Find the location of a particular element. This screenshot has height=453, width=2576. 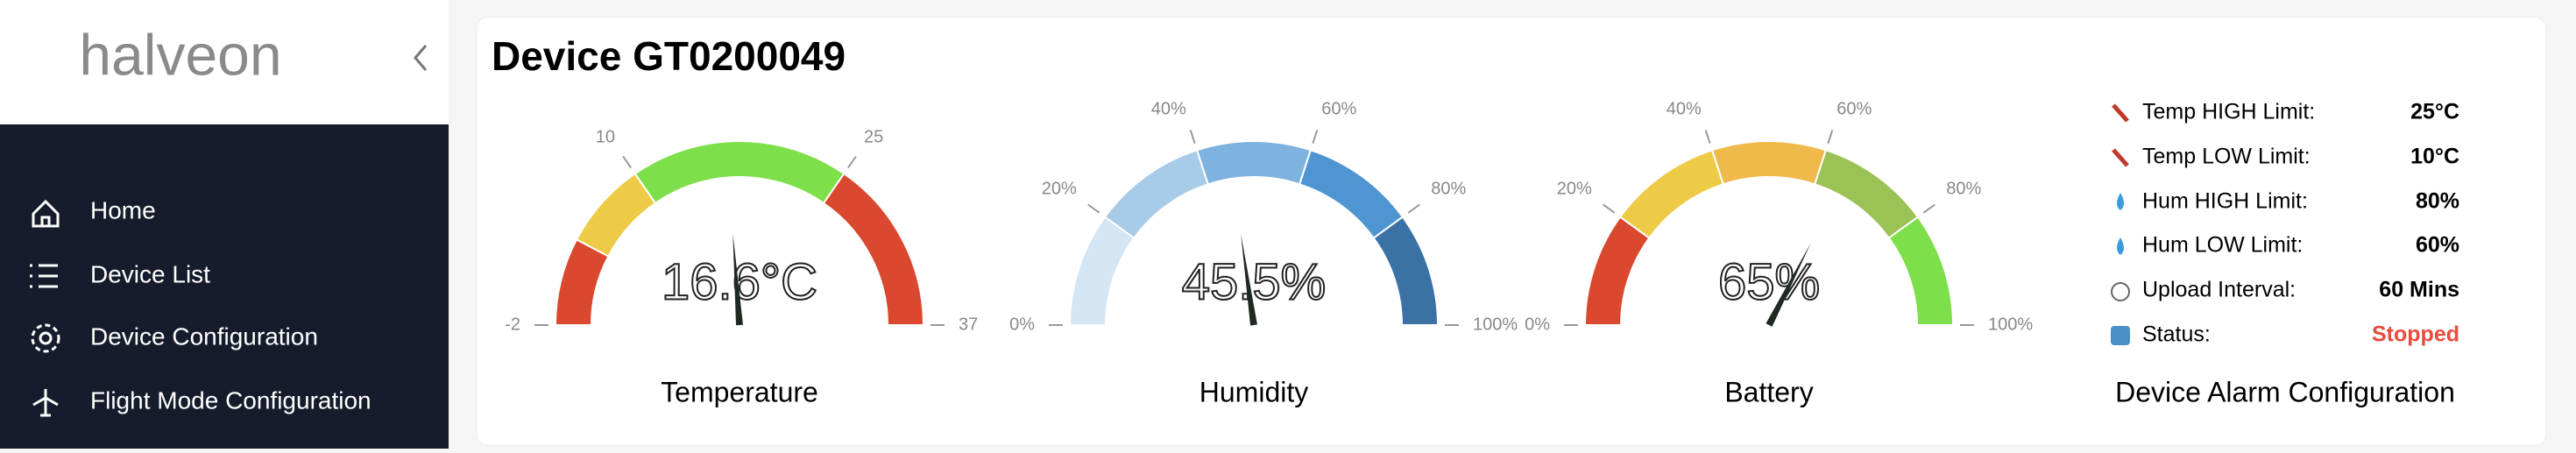

sidebar is located at coordinates (224, 287).